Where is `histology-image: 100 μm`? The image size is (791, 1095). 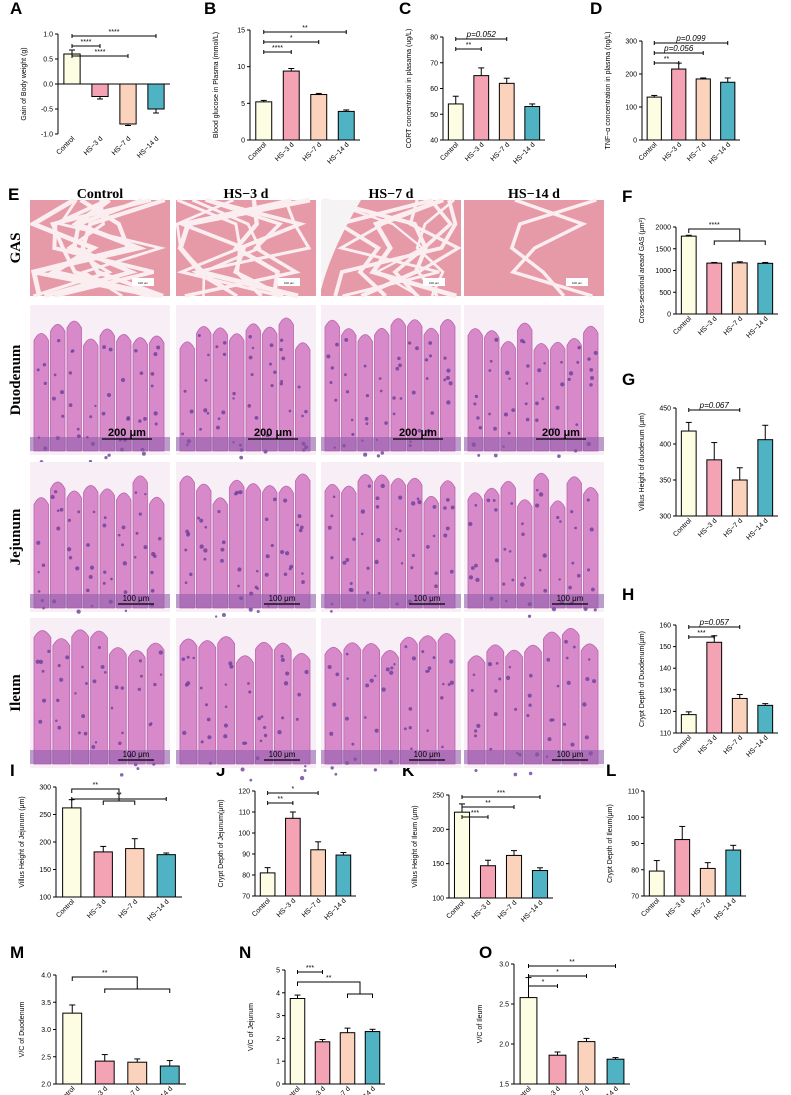
histology-image: 100 μm is located at coordinates (391, 248).